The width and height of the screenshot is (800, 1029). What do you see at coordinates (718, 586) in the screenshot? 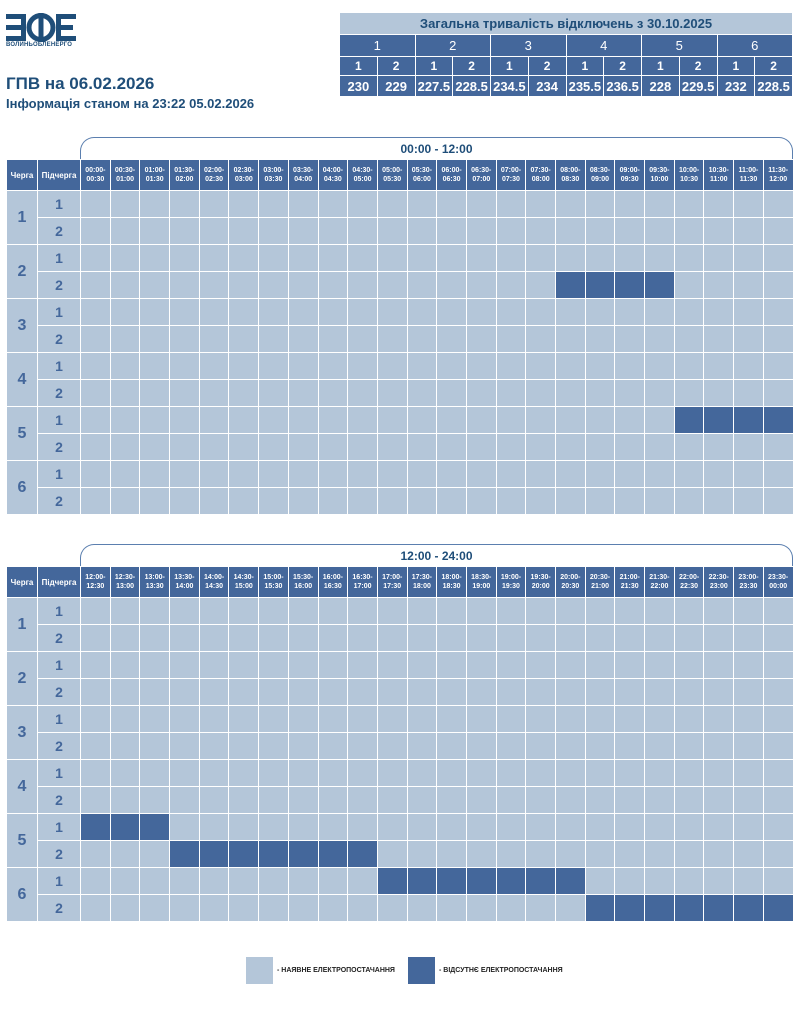
I see `time-slot-end: 23:00` at bounding box center [718, 586].